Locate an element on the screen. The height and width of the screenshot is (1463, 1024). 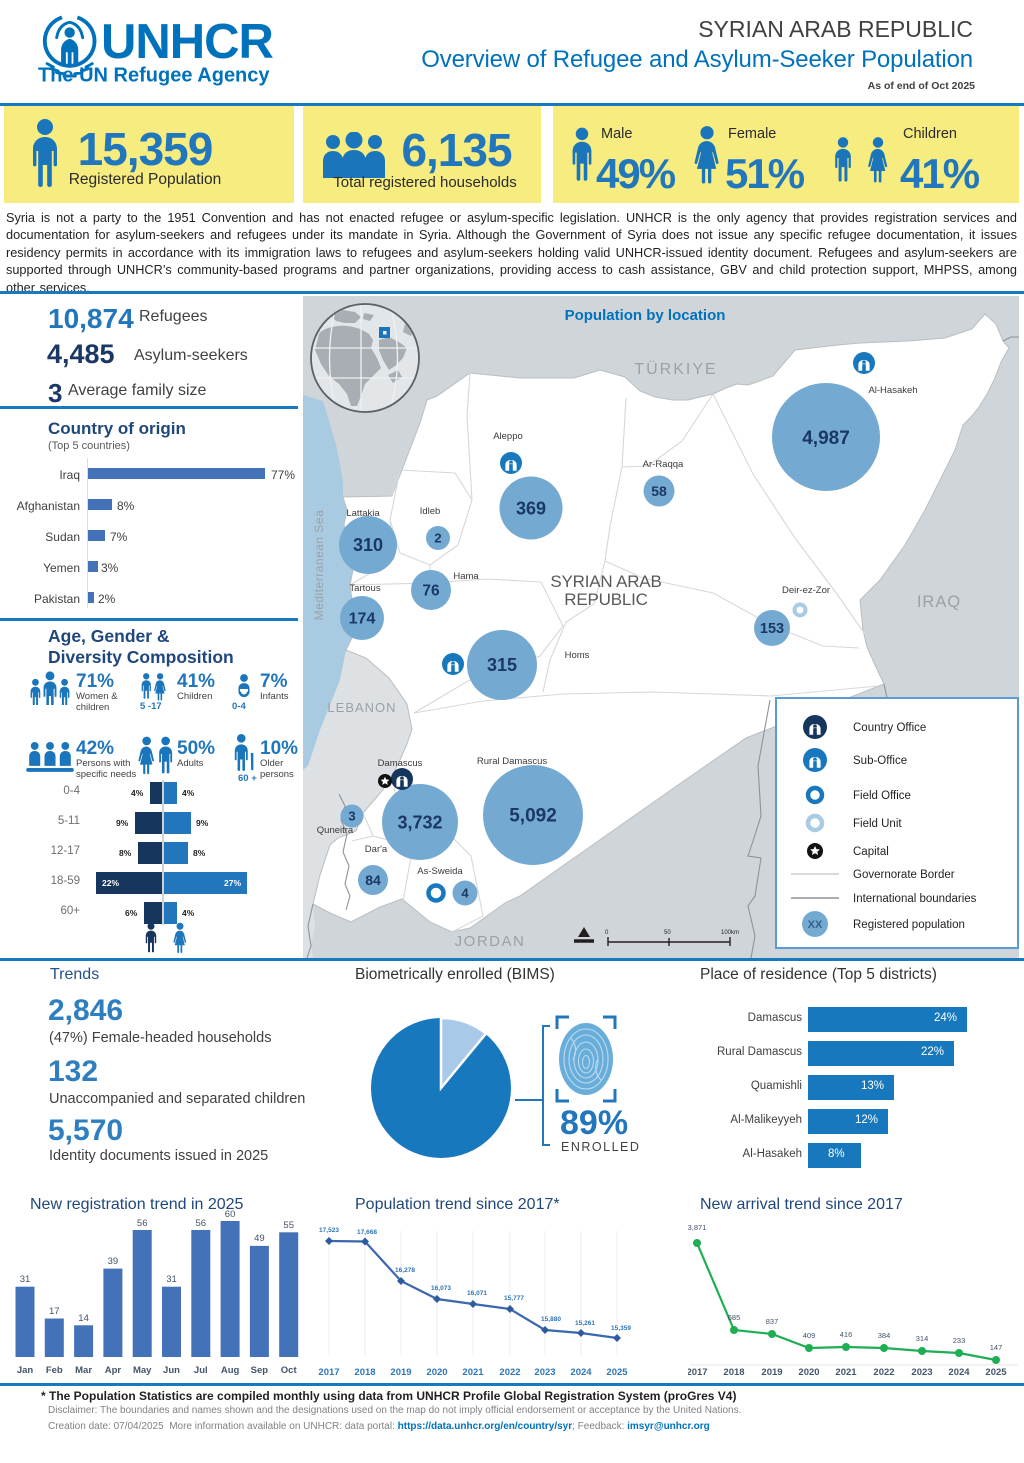
svg-text: 233 is located at coordinates (959, 1340).